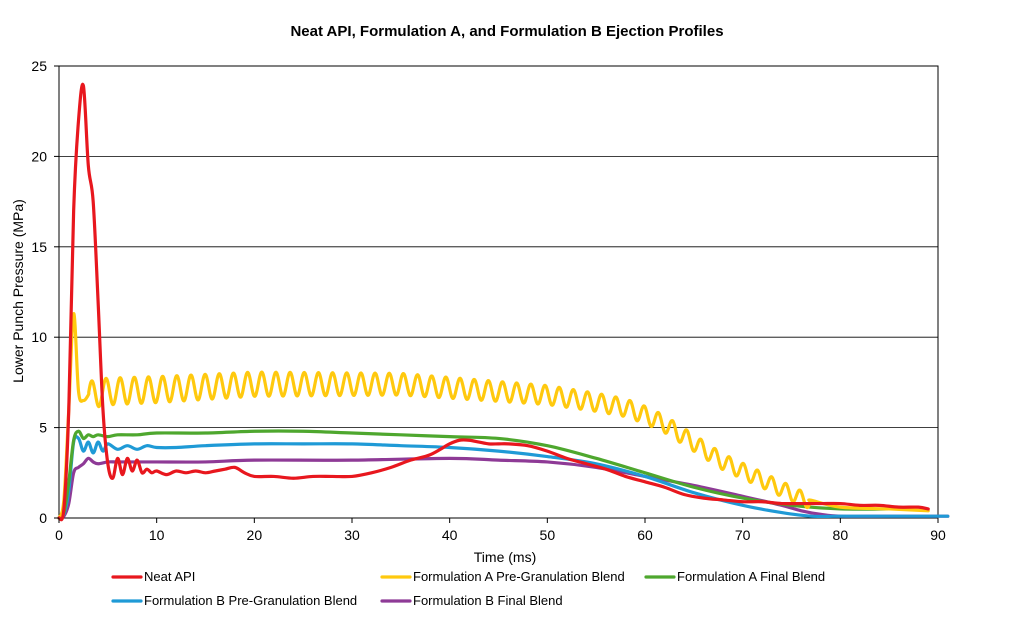  What do you see at coordinates (59, 535) in the screenshot?
I see `x-tick-label: 0` at bounding box center [59, 535].